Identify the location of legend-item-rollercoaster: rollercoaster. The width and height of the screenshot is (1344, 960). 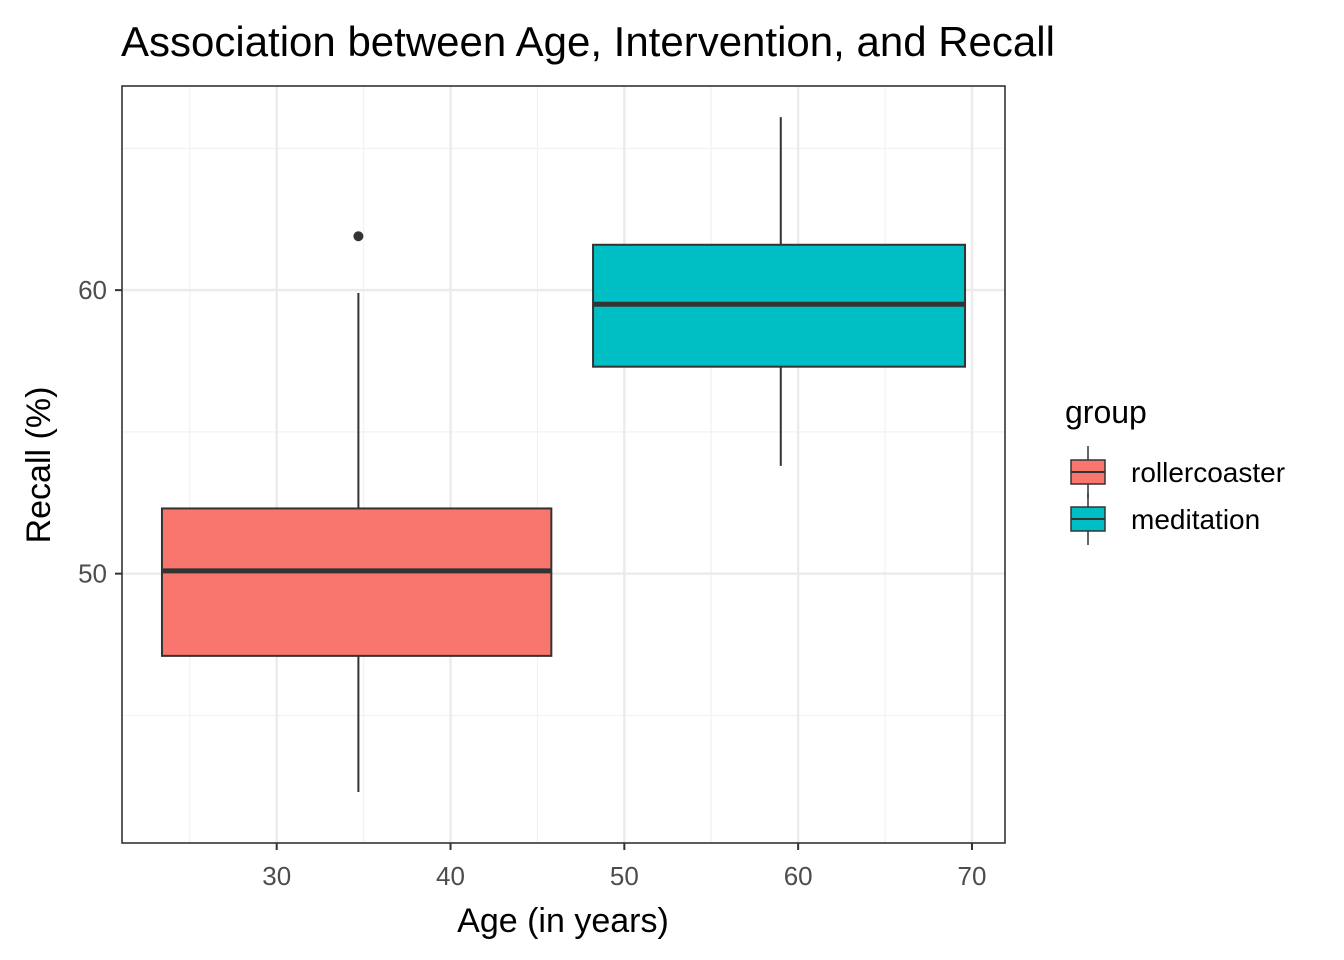
(1177, 472).